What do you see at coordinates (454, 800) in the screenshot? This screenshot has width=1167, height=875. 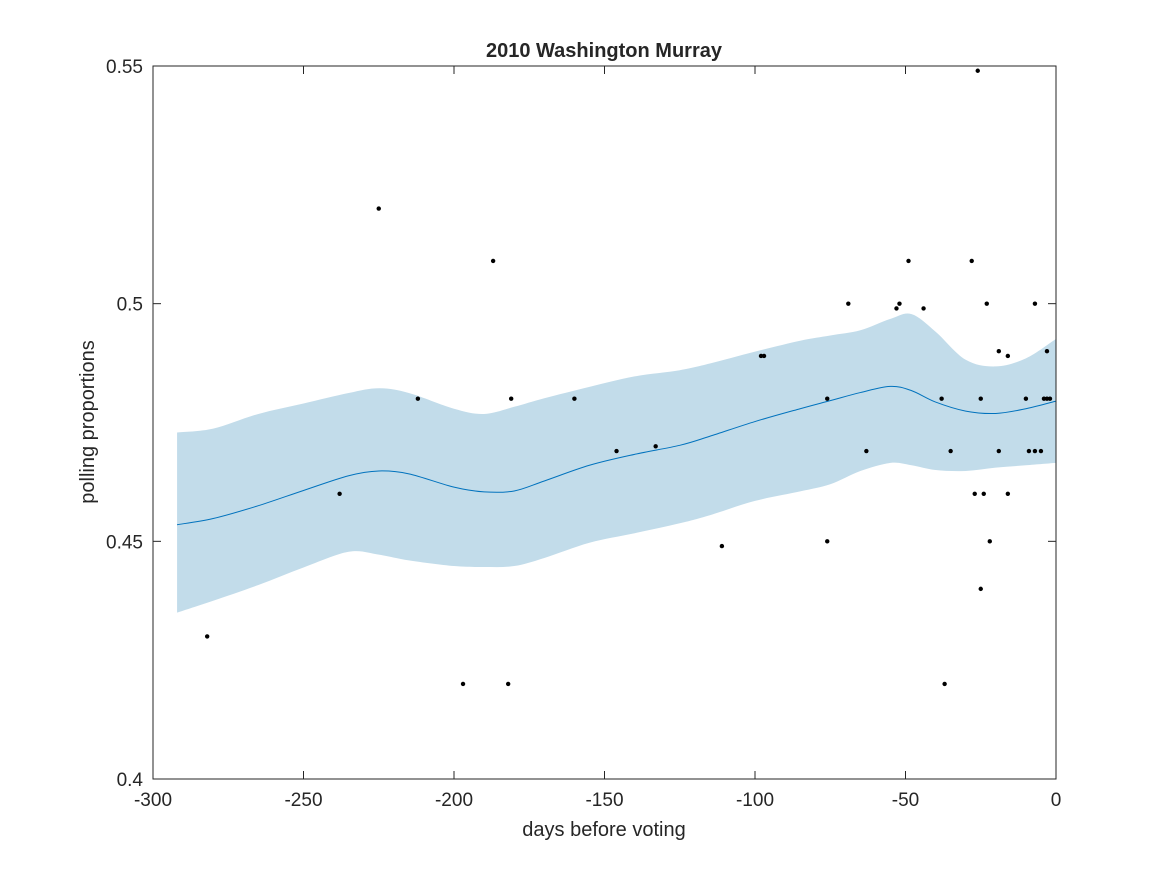 I see `x-tick-label: -200` at bounding box center [454, 800].